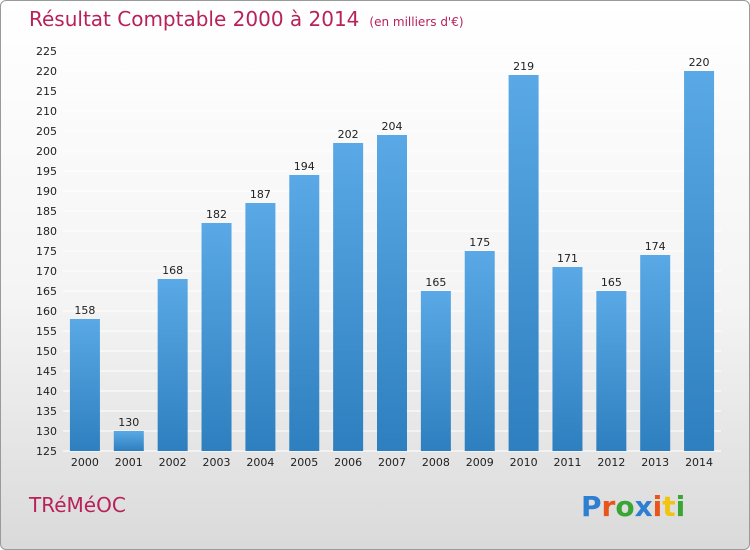 Image resolution: width=750 pixels, height=550 pixels. Describe the element at coordinates (173, 462) in the screenshot. I see `x-tick-label-2002: 2002` at that location.